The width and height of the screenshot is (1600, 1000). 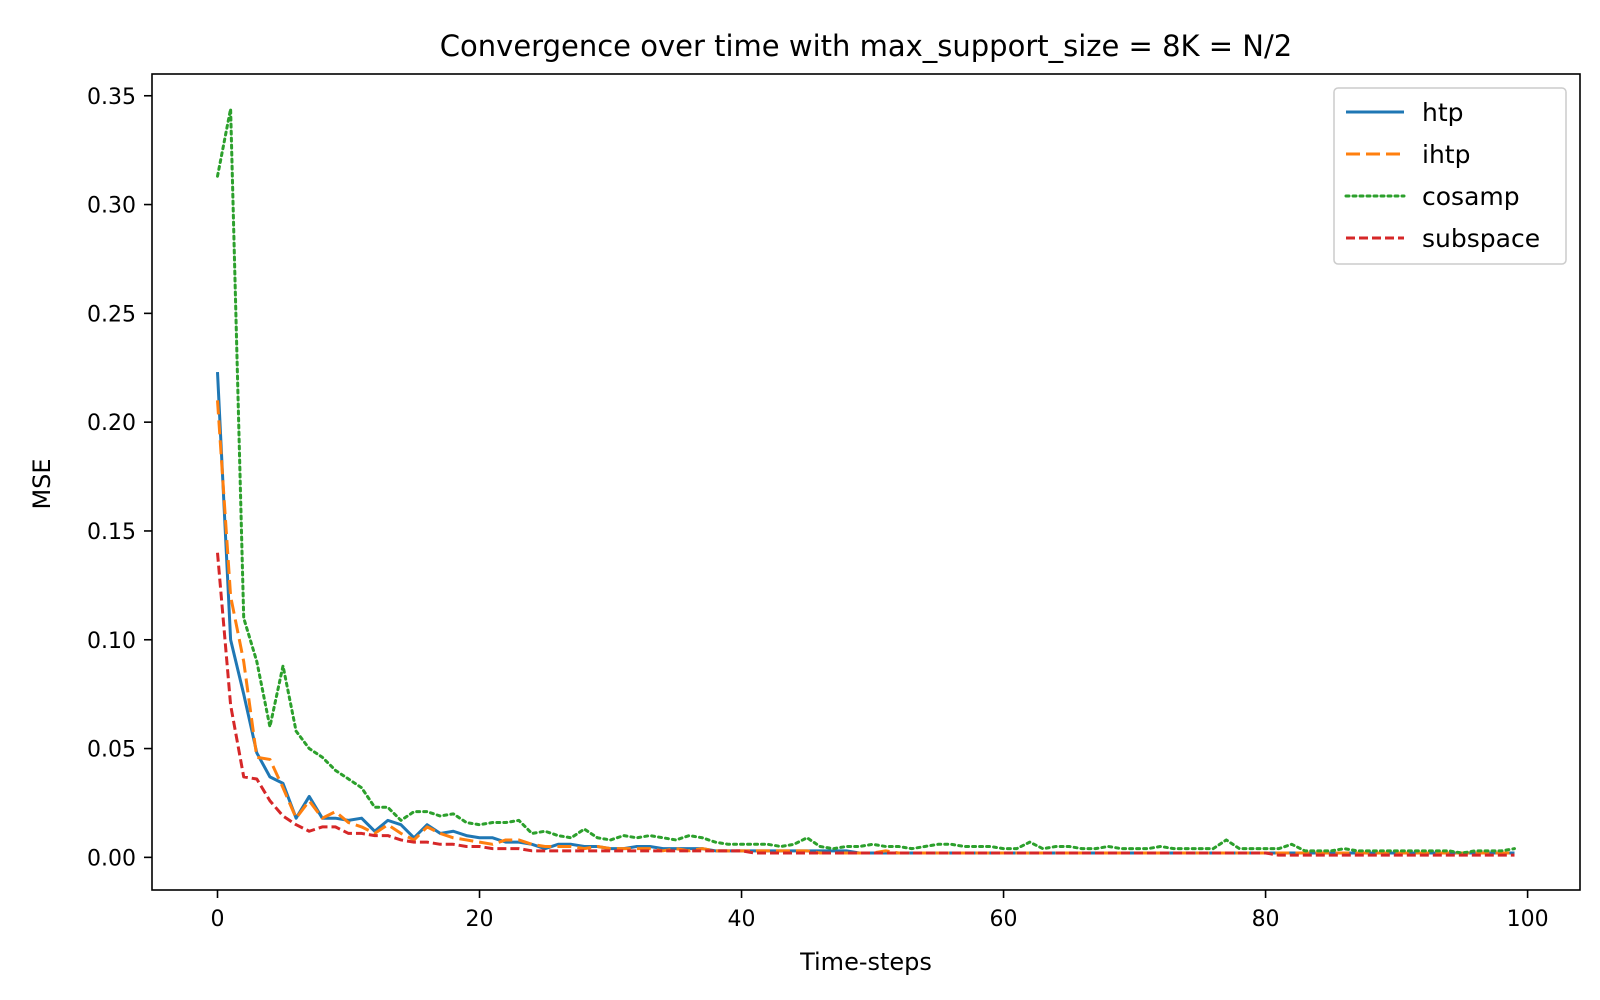 What do you see at coordinates (218, 919) in the screenshot?
I see `x-tick-label: 0` at bounding box center [218, 919].